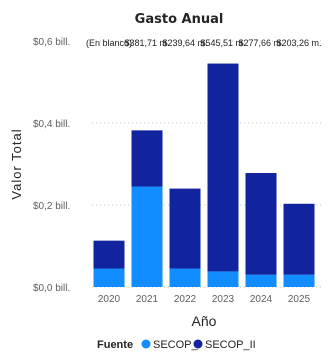 This screenshot has width=331, height=360. I want to click on total-label: $277,66 m., so click(260, 43).